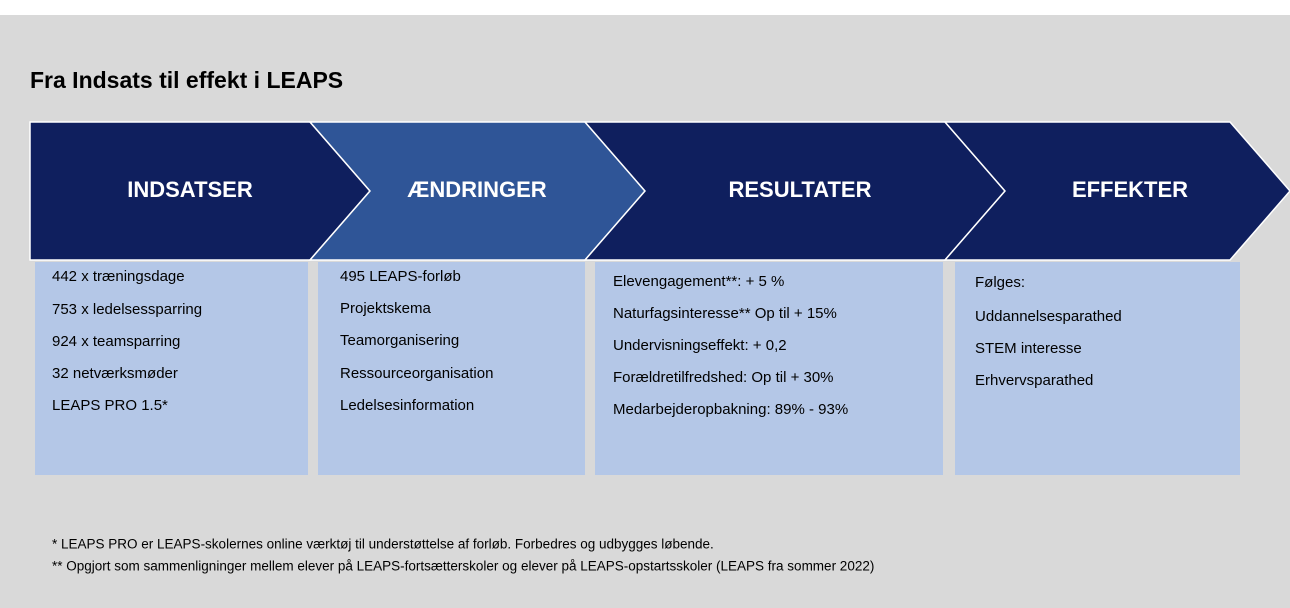 The width and height of the screenshot is (1290, 608). What do you see at coordinates (1048, 316) in the screenshot?
I see `stage-item: Uddannelsesparathed` at bounding box center [1048, 316].